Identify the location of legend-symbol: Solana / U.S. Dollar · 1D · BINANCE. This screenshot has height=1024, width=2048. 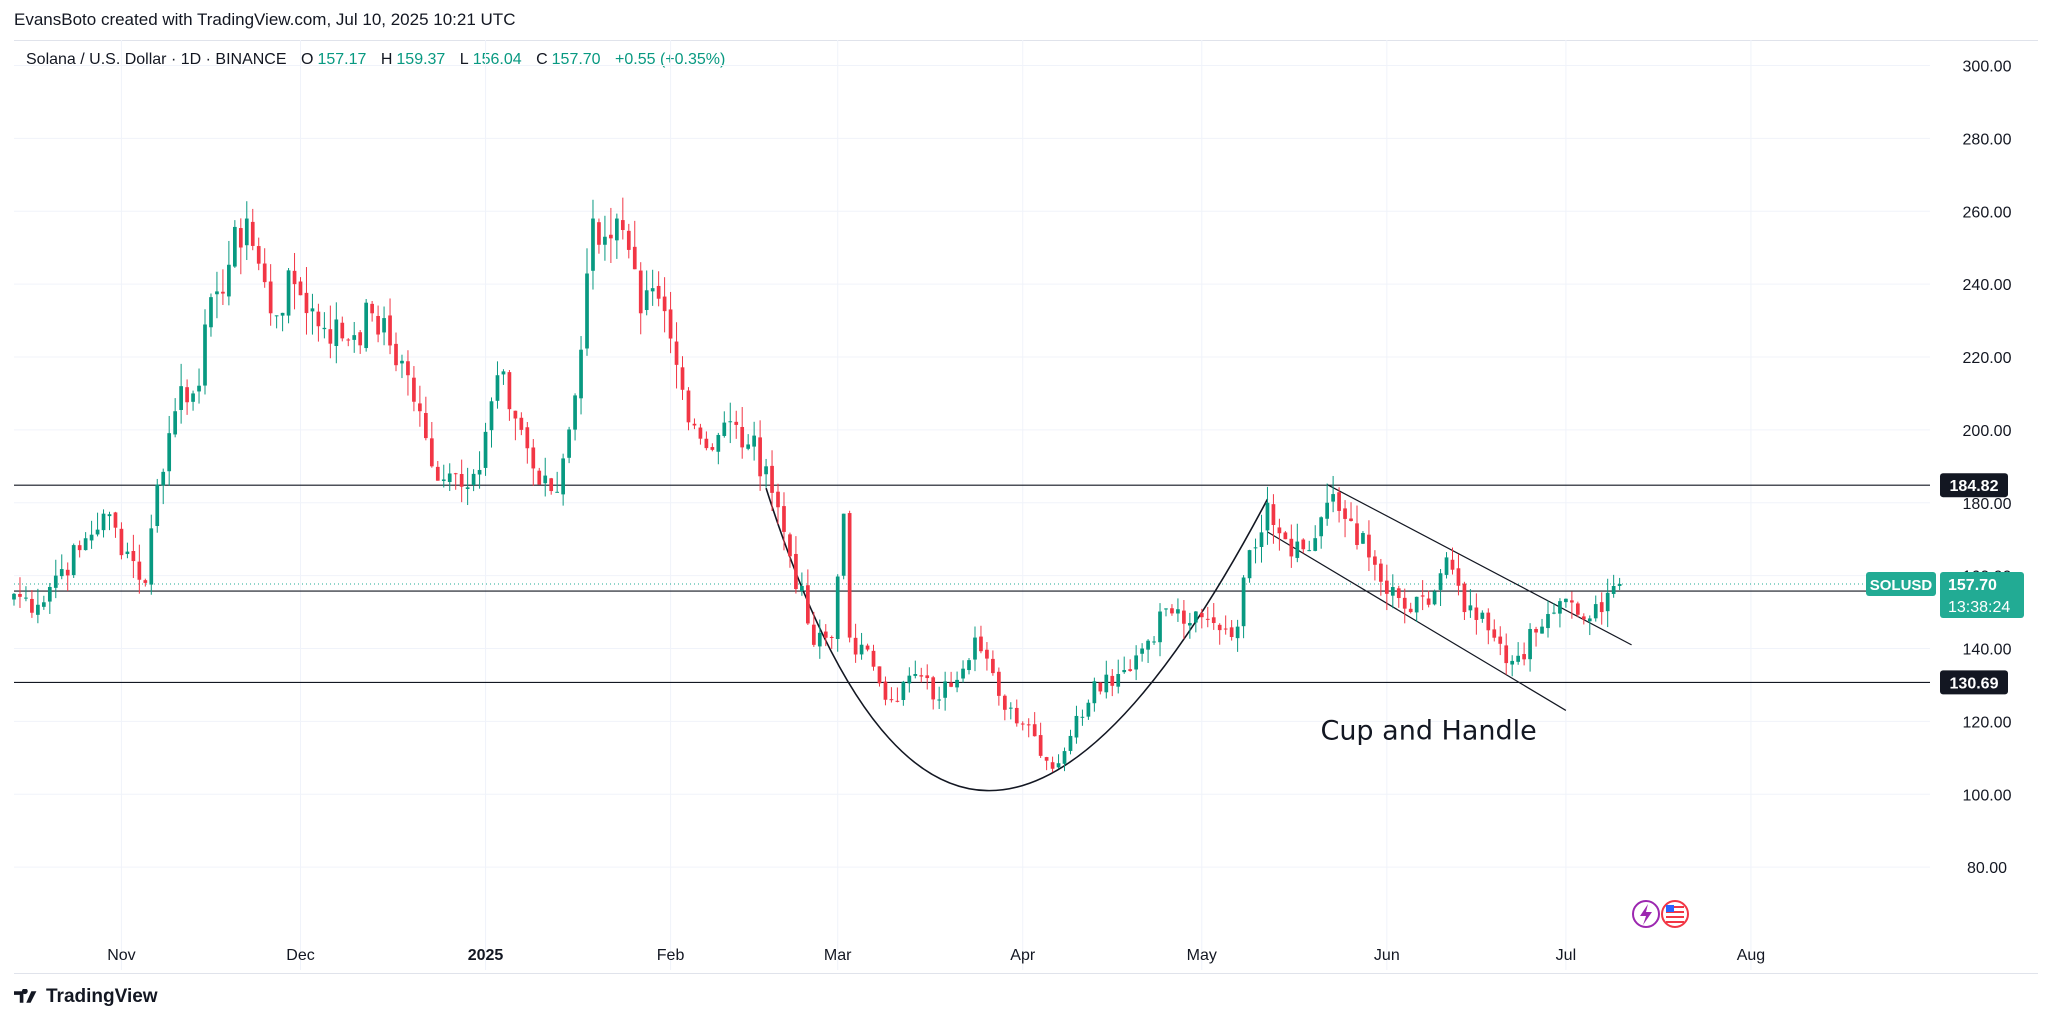
(156, 59).